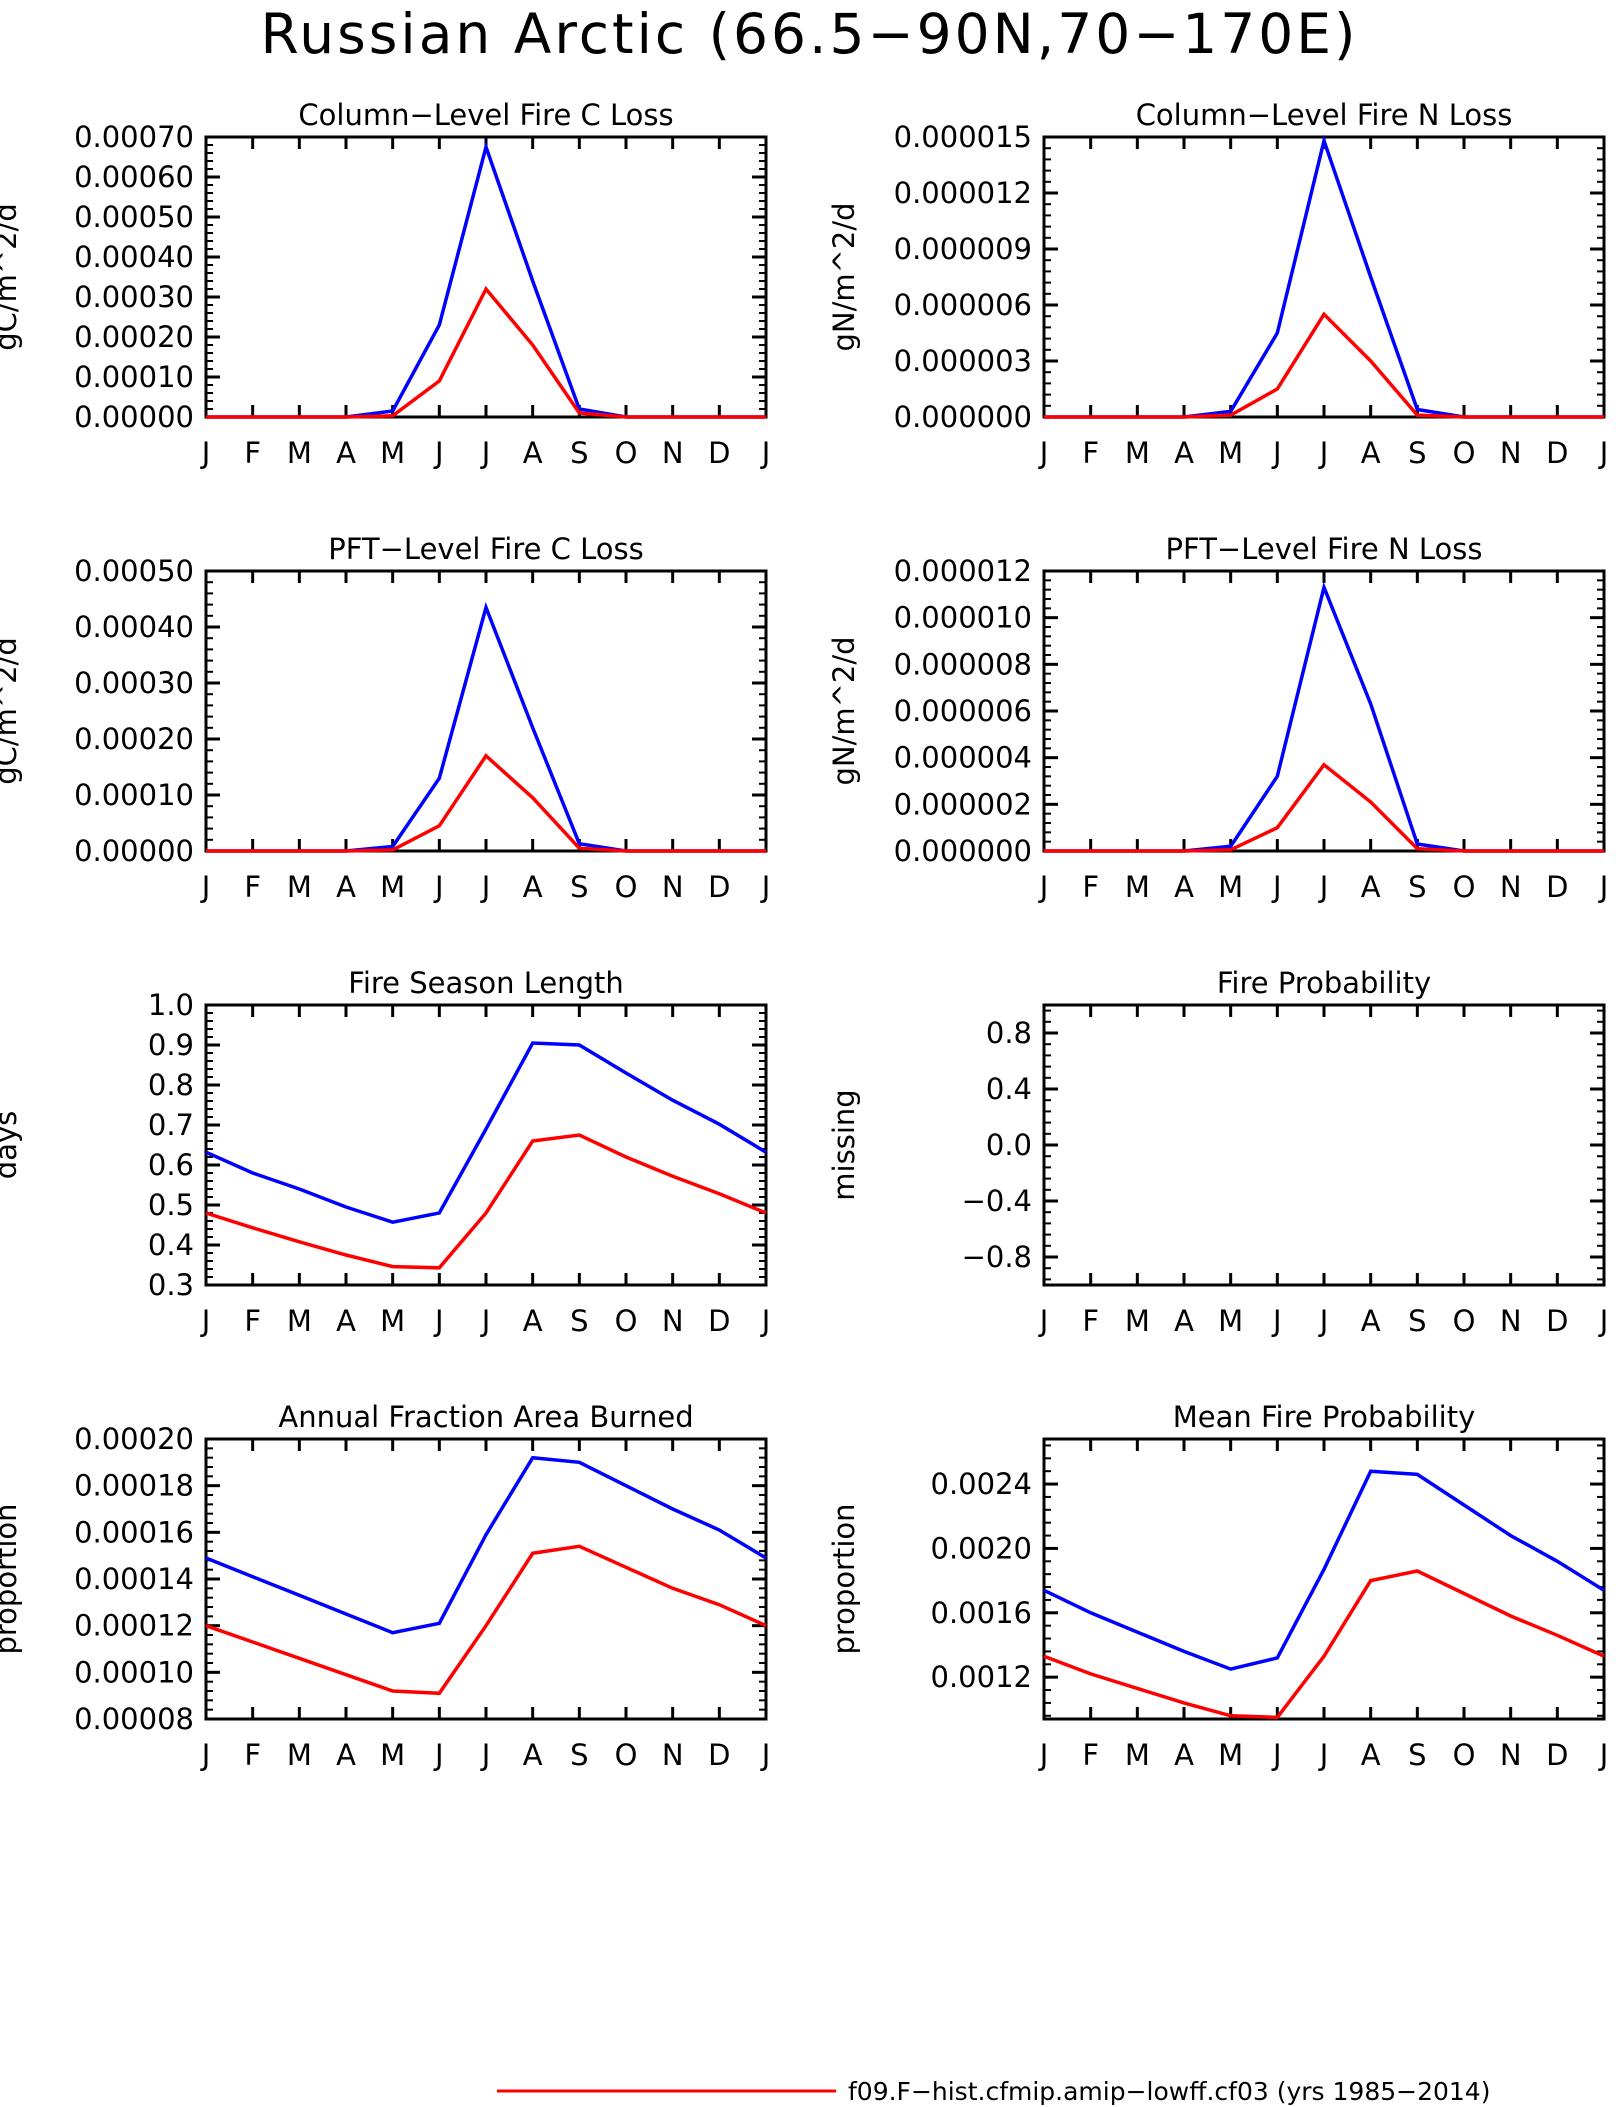  I want to click on y-tick-label: 0.000004, so click(963, 758).